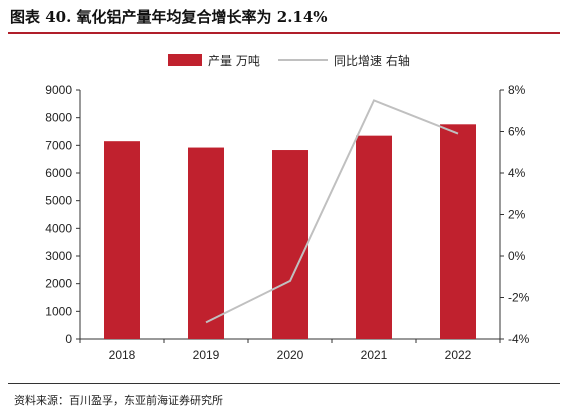  Describe the element at coordinates (58, 173) in the screenshot. I see `y-left-tick-label: 6000` at that location.